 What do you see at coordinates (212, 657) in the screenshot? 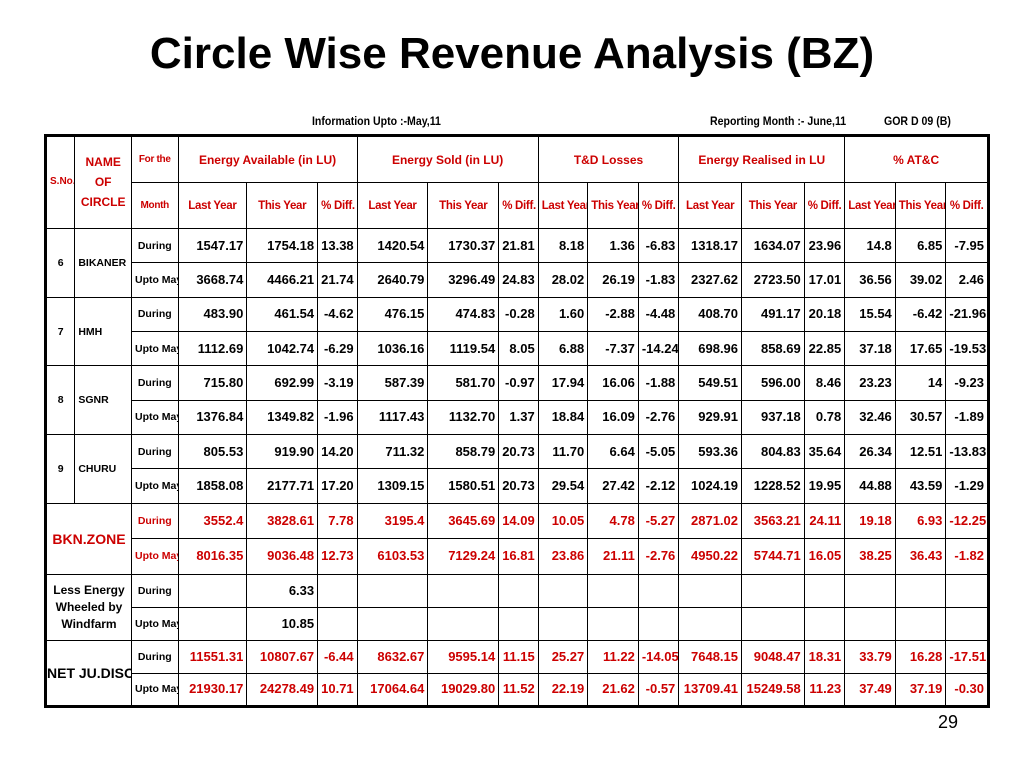
I see `cell-value: 11551.31` at bounding box center [212, 657].